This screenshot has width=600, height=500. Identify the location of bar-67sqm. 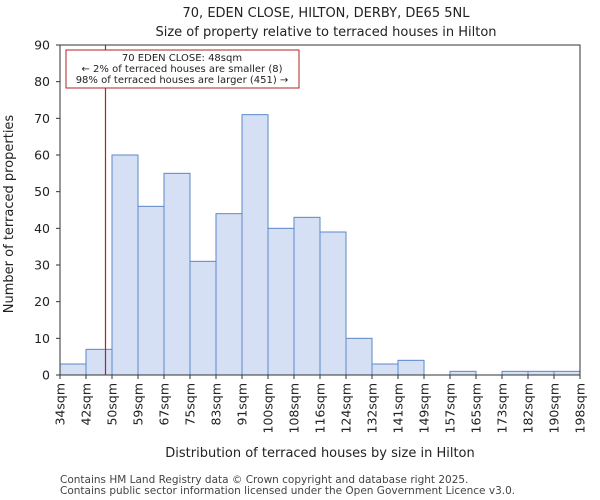
(177, 274).